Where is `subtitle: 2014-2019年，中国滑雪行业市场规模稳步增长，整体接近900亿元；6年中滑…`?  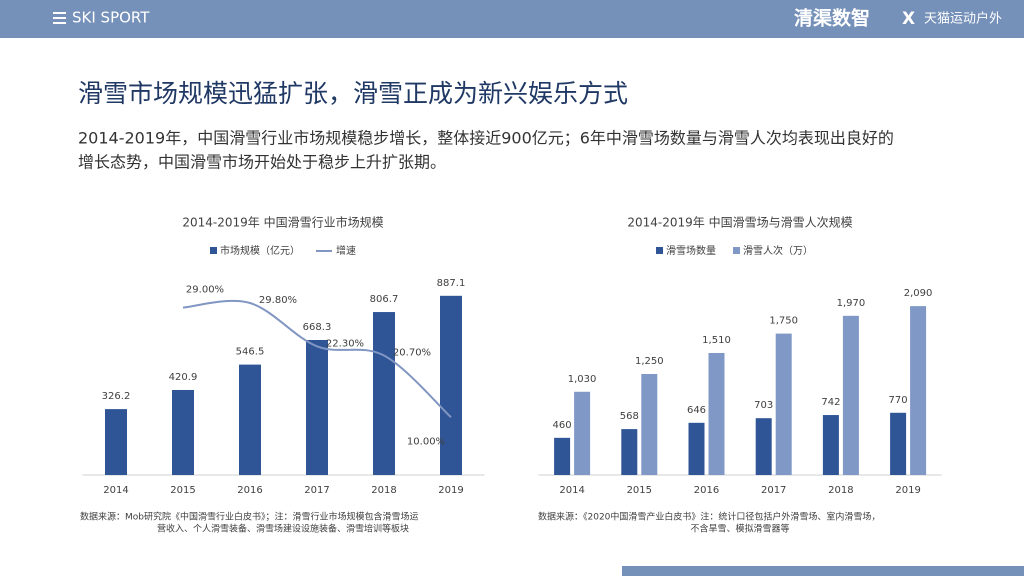
subtitle: 2014-2019年，中国滑雪行业市场规模稳步增长，整体接近900亿元；6年中滑… is located at coordinates (486, 138).